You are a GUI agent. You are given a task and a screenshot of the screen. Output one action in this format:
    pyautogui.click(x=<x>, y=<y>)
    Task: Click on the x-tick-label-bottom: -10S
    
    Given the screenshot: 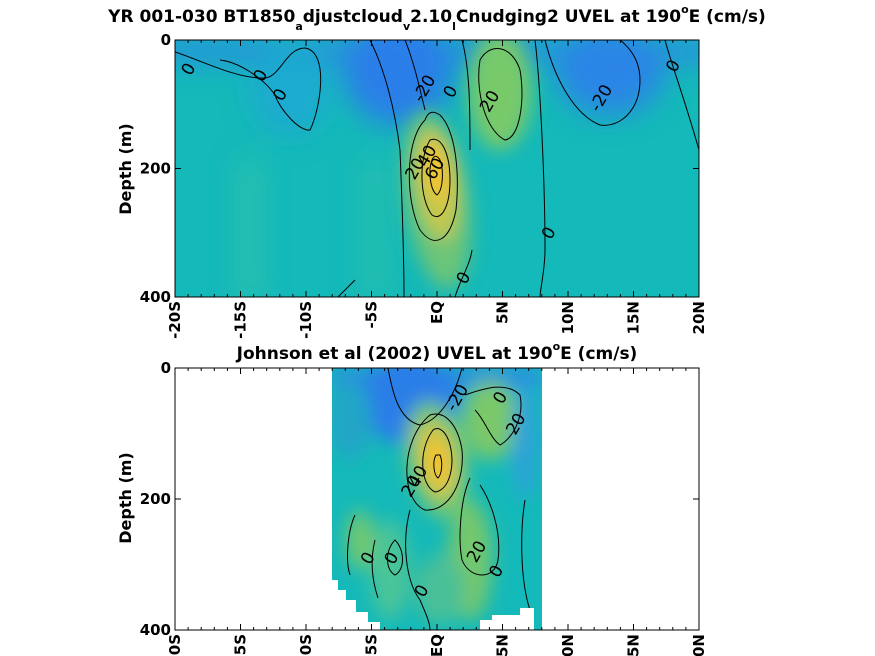 What is the action you would take?
    pyautogui.click(x=306, y=645)
    